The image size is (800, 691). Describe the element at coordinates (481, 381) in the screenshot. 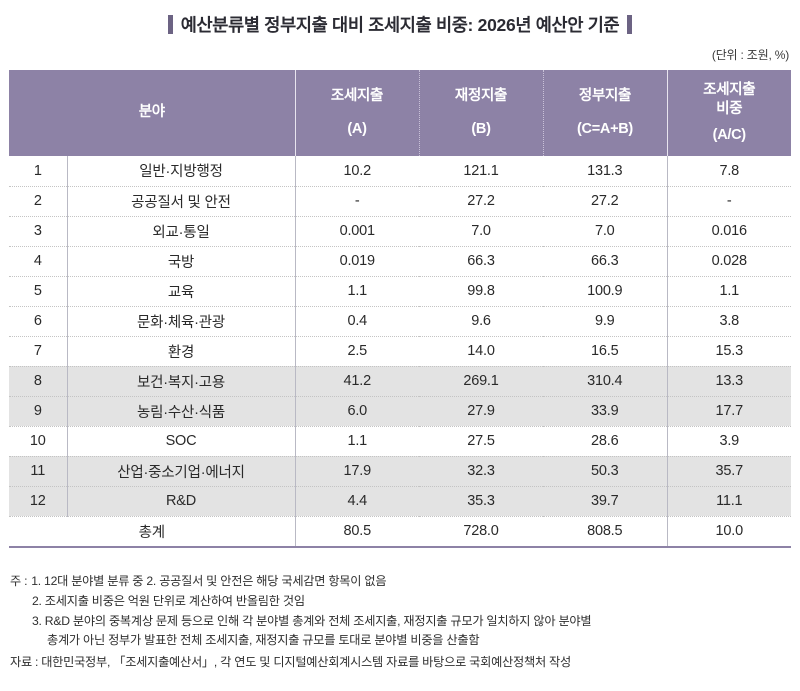

I see `row-fiscal-expenditure: 269.1` at that location.